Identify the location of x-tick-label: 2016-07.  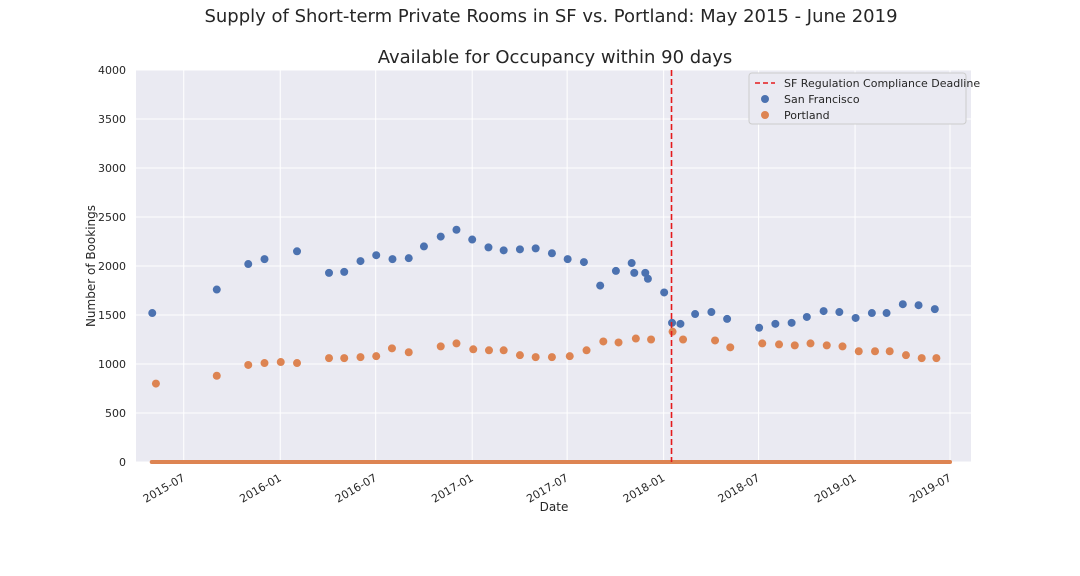
(356, 488).